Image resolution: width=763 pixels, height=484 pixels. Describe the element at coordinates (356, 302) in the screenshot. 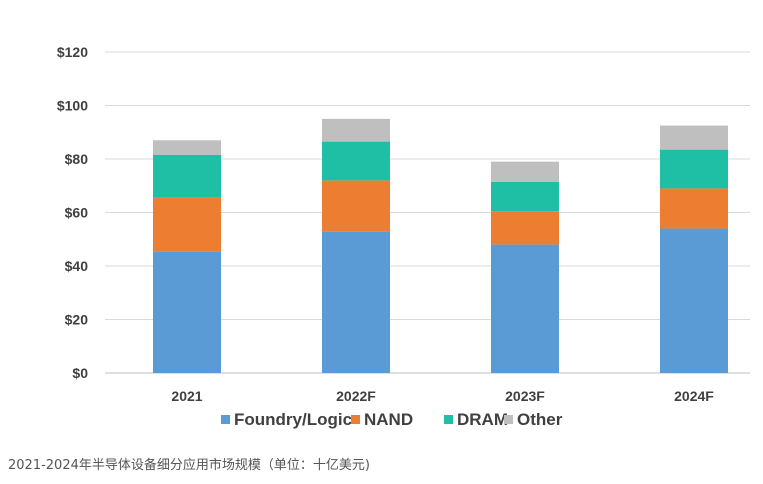

I see `bar-foundry-logic-2022f` at that location.